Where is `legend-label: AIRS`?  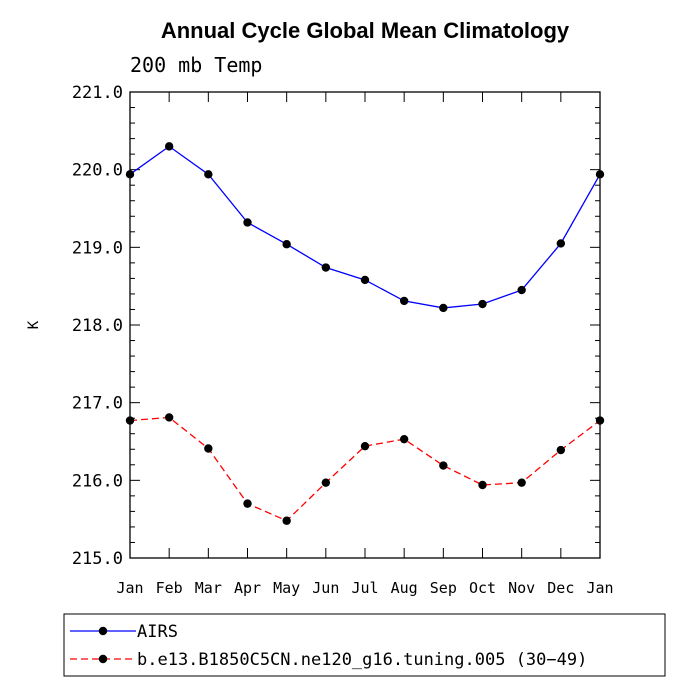
legend-label: AIRS is located at coordinates (157, 632).